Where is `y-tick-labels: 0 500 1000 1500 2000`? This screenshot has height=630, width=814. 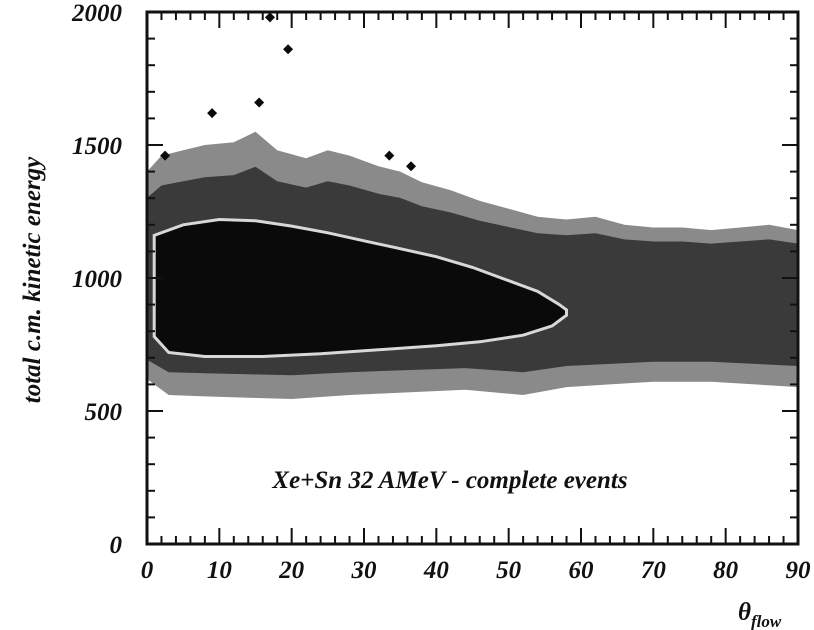 y-tick-labels: 0 500 1000 1500 2000 is located at coordinates (97, 279).